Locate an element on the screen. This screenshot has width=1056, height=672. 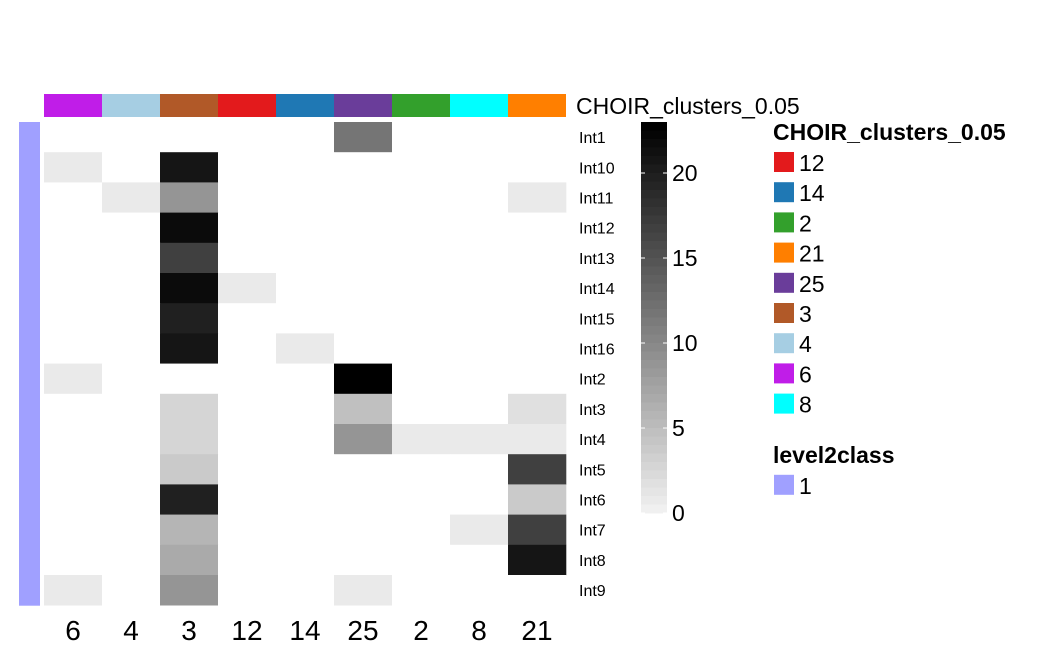
row-annotation-cell-Int5 is located at coordinates (29, 469).